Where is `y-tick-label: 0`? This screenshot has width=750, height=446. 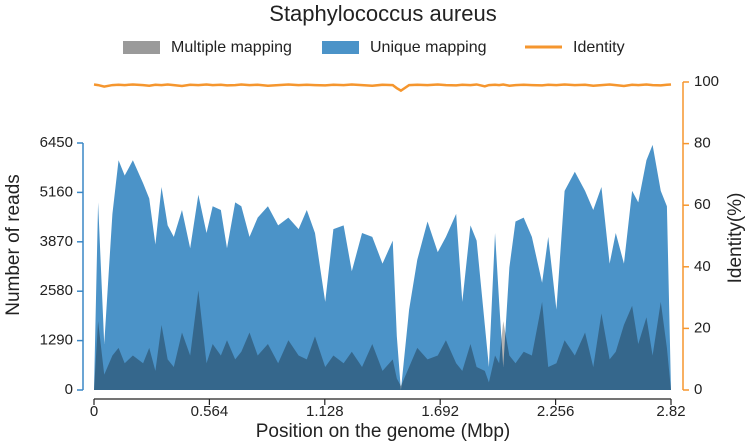 y-tick-label: 0 is located at coordinates (69, 389).